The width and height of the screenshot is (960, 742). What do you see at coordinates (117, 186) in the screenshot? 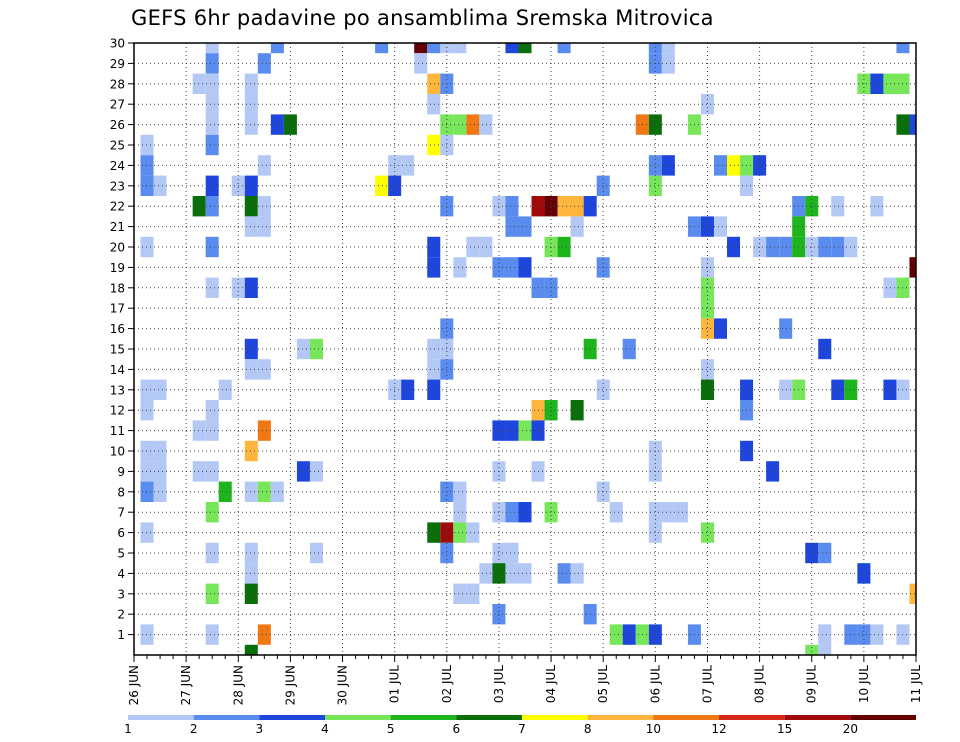
I see `y-tick-label: 23` at bounding box center [117, 186].